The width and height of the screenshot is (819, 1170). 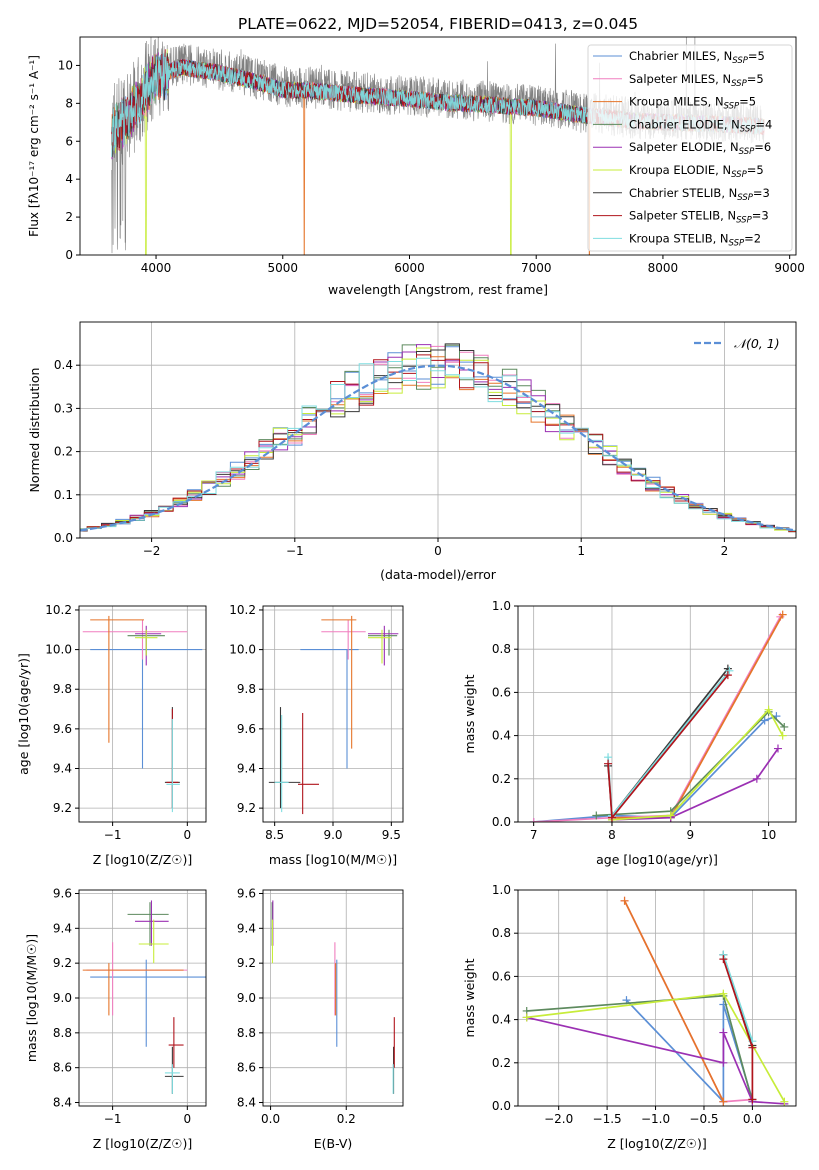 What do you see at coordinates (697, 57) in the screenshot?
I see `legend-label-chabrier_miles: Chabrier MILES, NSSP=5` at bounding box center [697, 57].